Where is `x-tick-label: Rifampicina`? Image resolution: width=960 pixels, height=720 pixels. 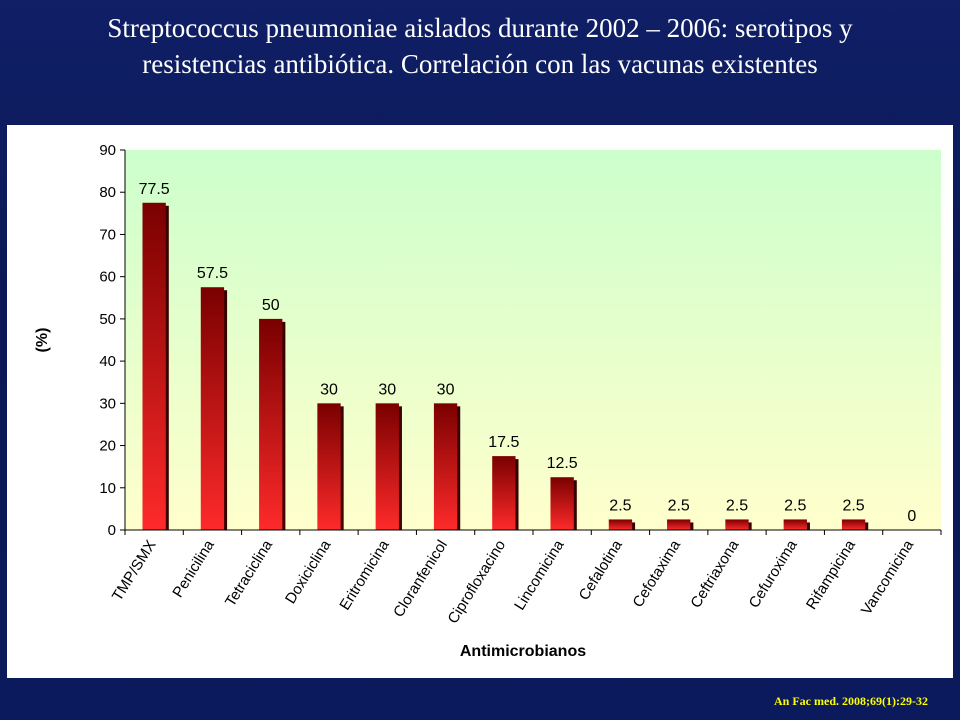
x-tick-label: Rifampicina is located at coordinates (831, 575).